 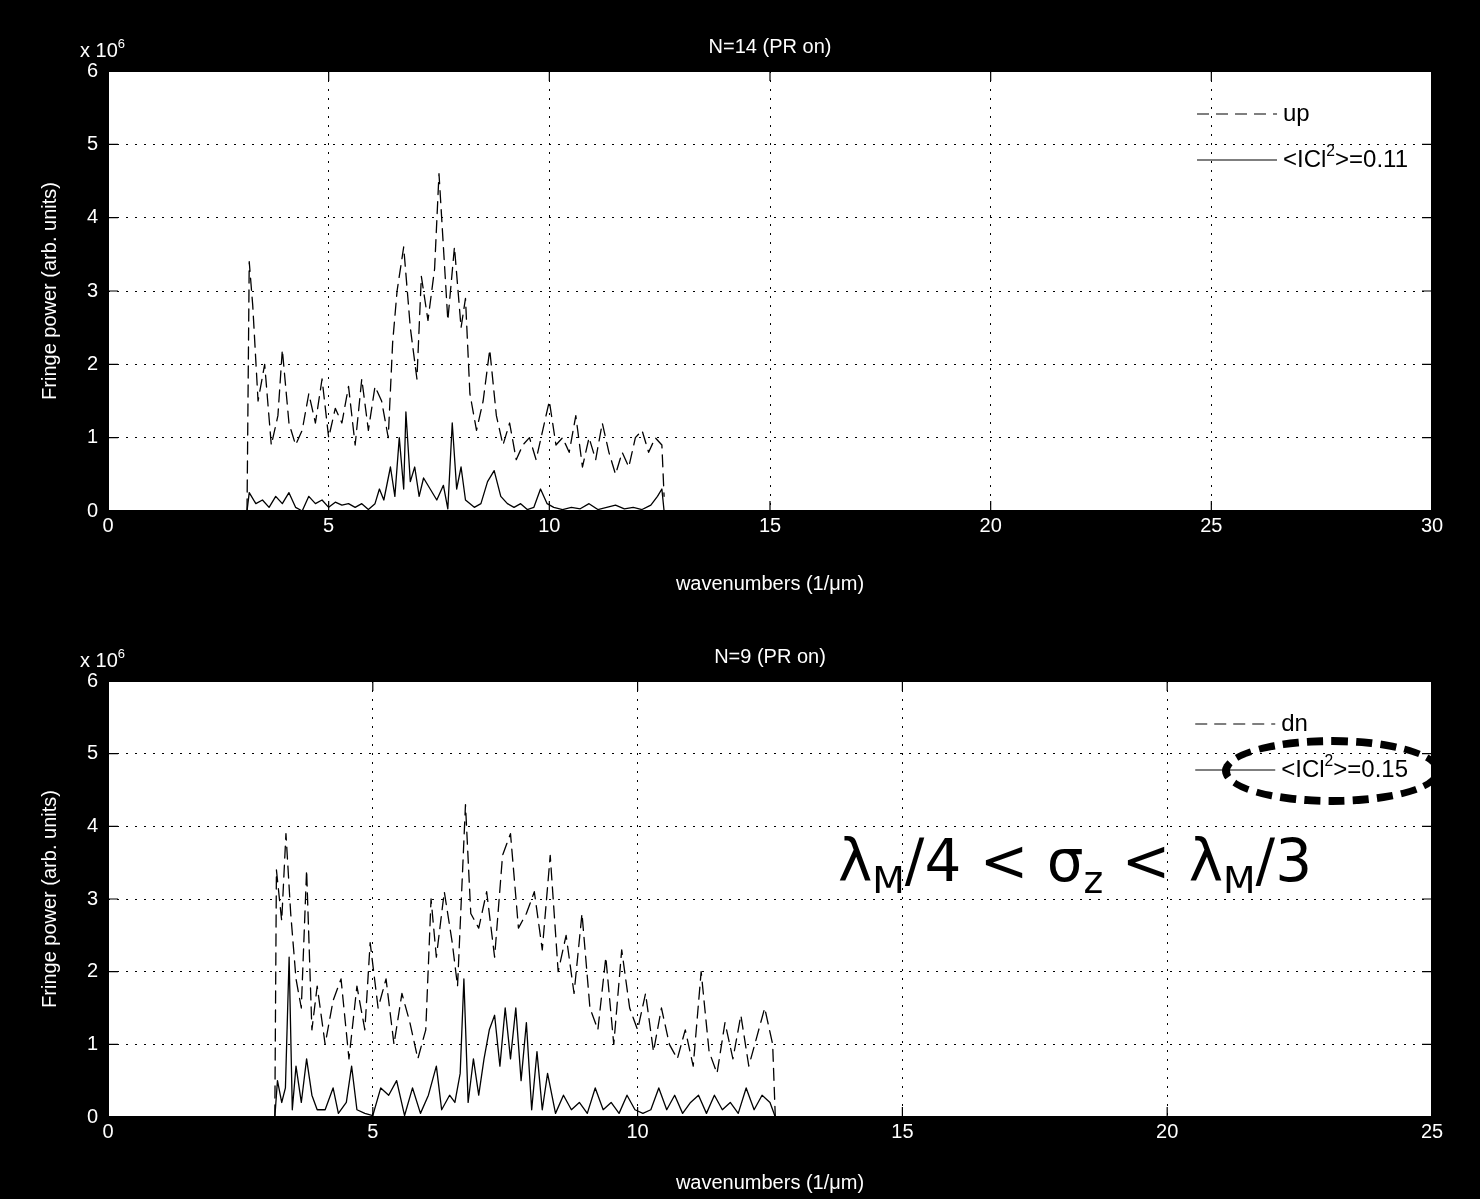 I want to click on x-tick-label: 30, so click(x=1432, y=524).